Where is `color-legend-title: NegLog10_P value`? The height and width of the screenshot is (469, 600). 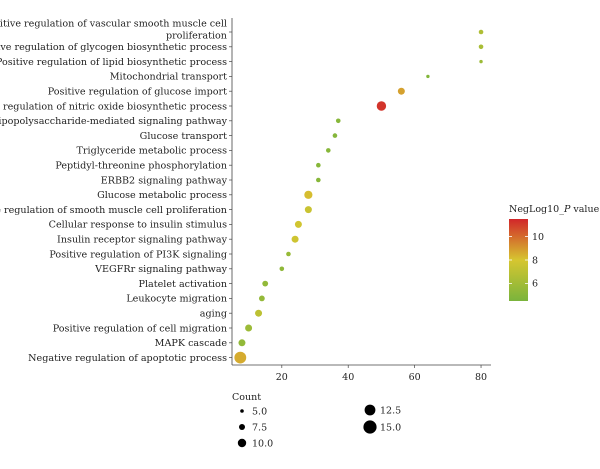
color-legend-title: NegLog10_P value is located at coordinates (554, 209).